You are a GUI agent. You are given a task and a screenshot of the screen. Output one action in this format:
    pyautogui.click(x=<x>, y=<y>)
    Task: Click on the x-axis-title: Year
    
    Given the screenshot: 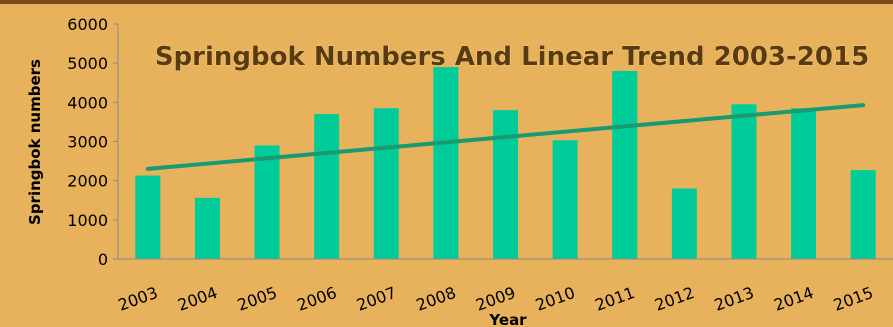 What is the action you would take?
    pyautogui.click(x=507, y=319)
    